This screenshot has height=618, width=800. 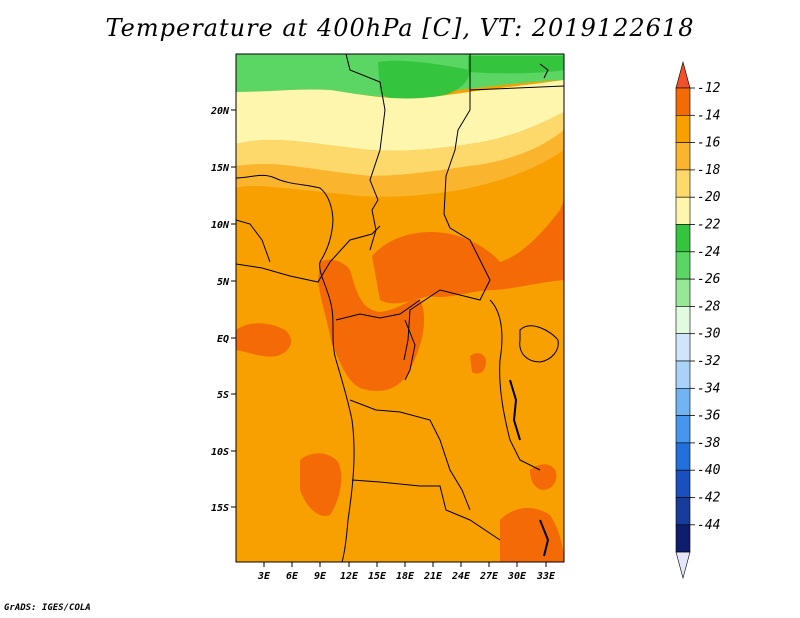 What do you see at coordinates (461, 576) in the screenshot?
I see `lon-label-24e: 24E` at bounding box center [461, 576].